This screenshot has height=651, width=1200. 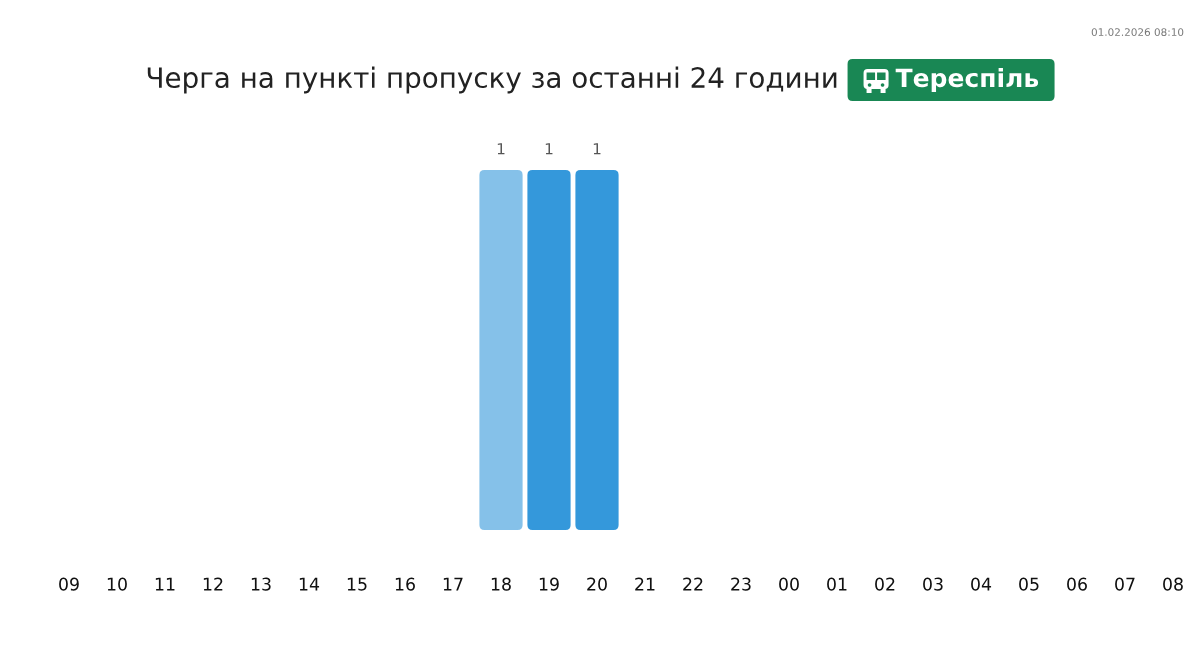 I want to click on x-tick-label: 05, so click(x=1029, y=584).